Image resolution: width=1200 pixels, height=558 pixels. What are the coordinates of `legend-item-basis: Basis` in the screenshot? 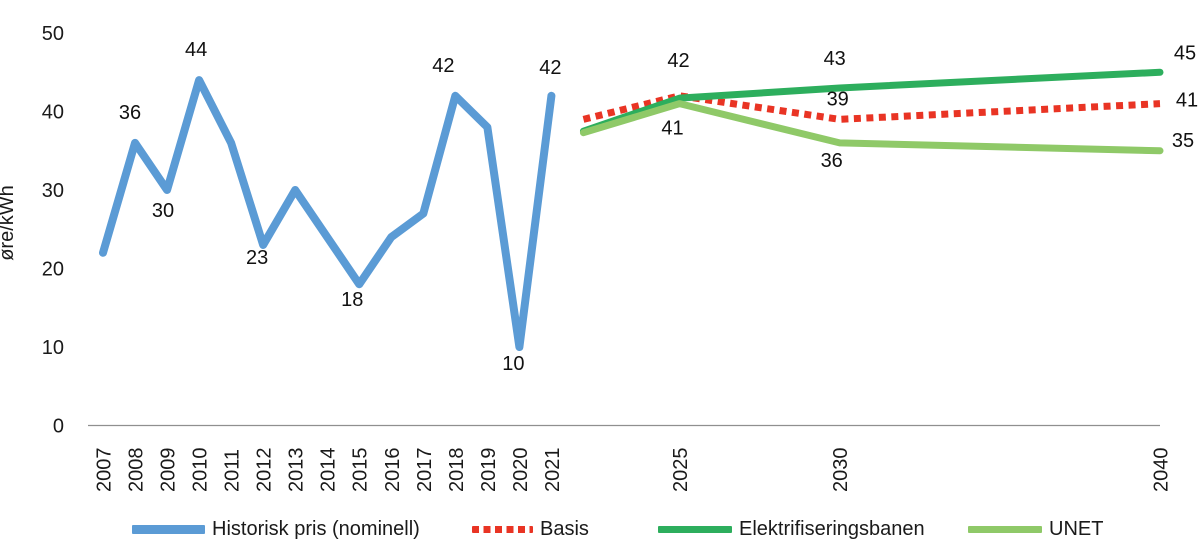 It's located at (530, 529).